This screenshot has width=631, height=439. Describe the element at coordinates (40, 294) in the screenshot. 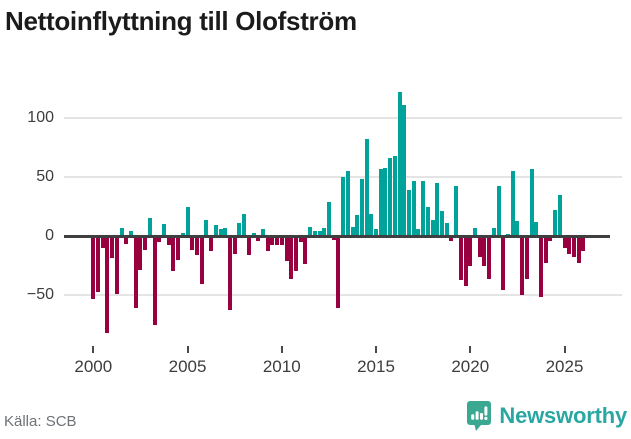

I see `y-tick-label: −50` at that location.